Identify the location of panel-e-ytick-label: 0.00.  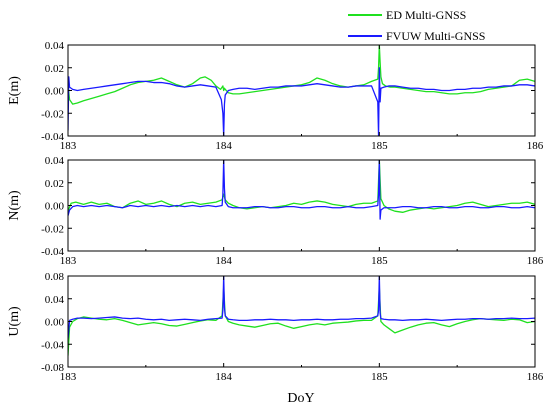
(55, 92).